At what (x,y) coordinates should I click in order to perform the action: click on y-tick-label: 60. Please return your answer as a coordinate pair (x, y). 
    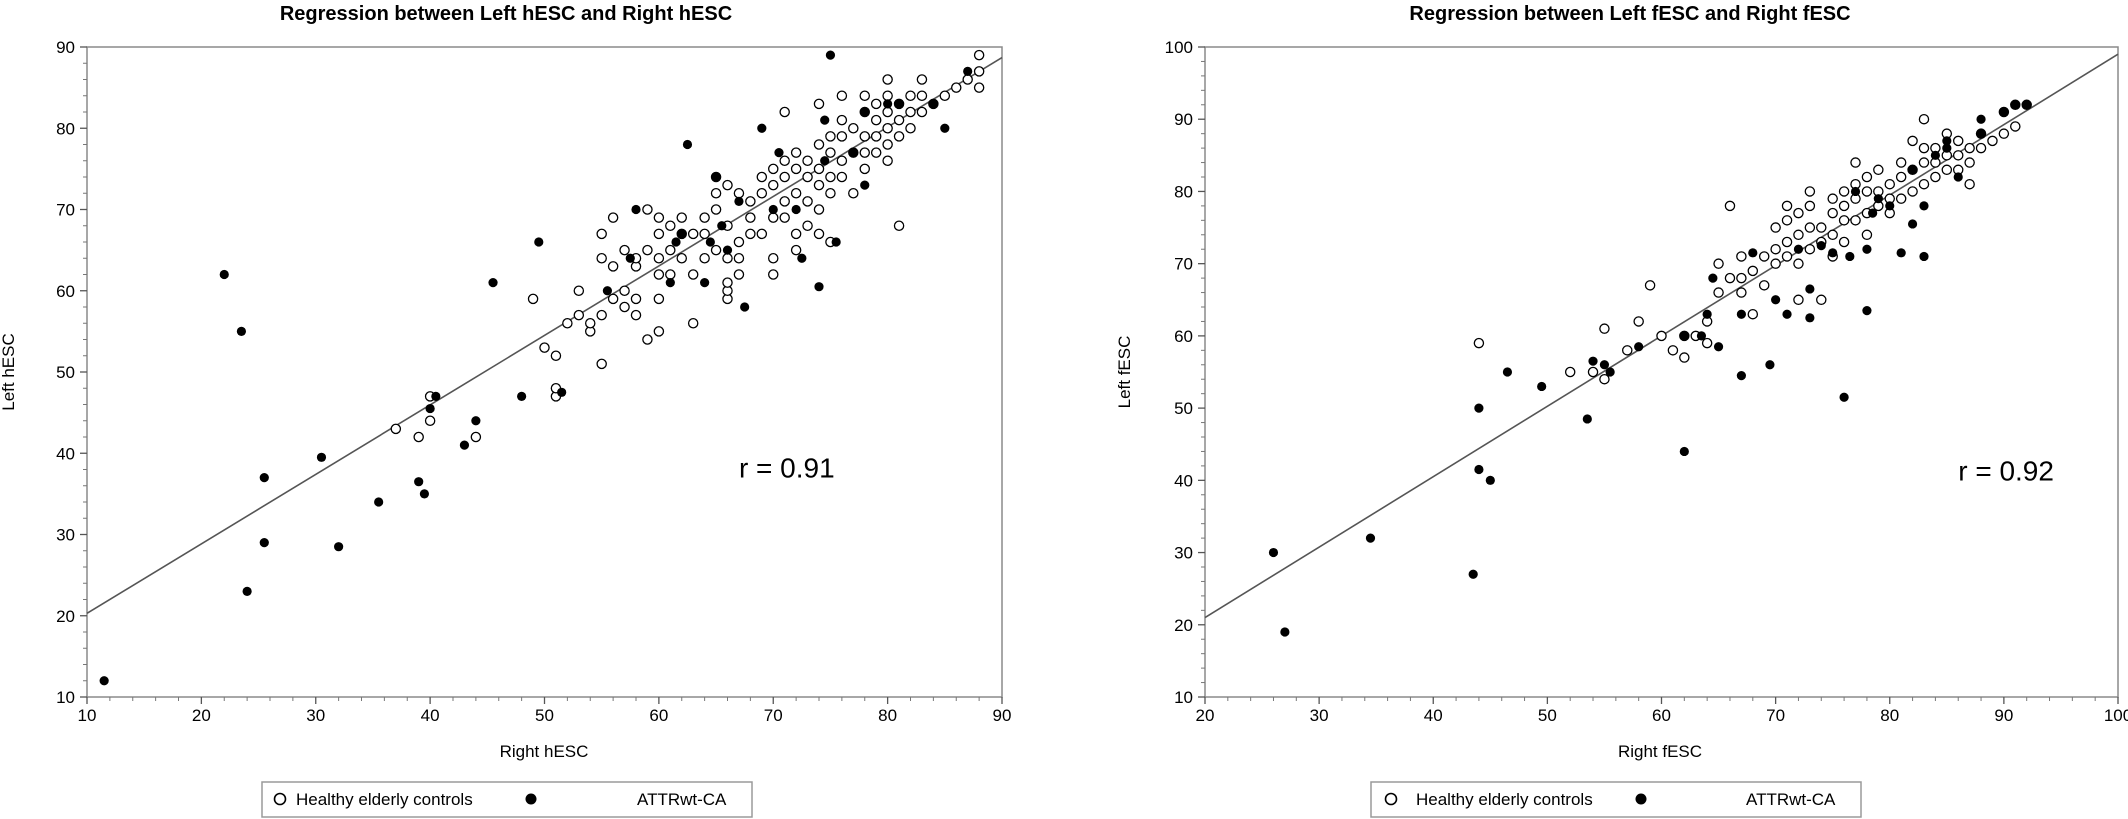
    Looking at the image, I should click on (65, 291).